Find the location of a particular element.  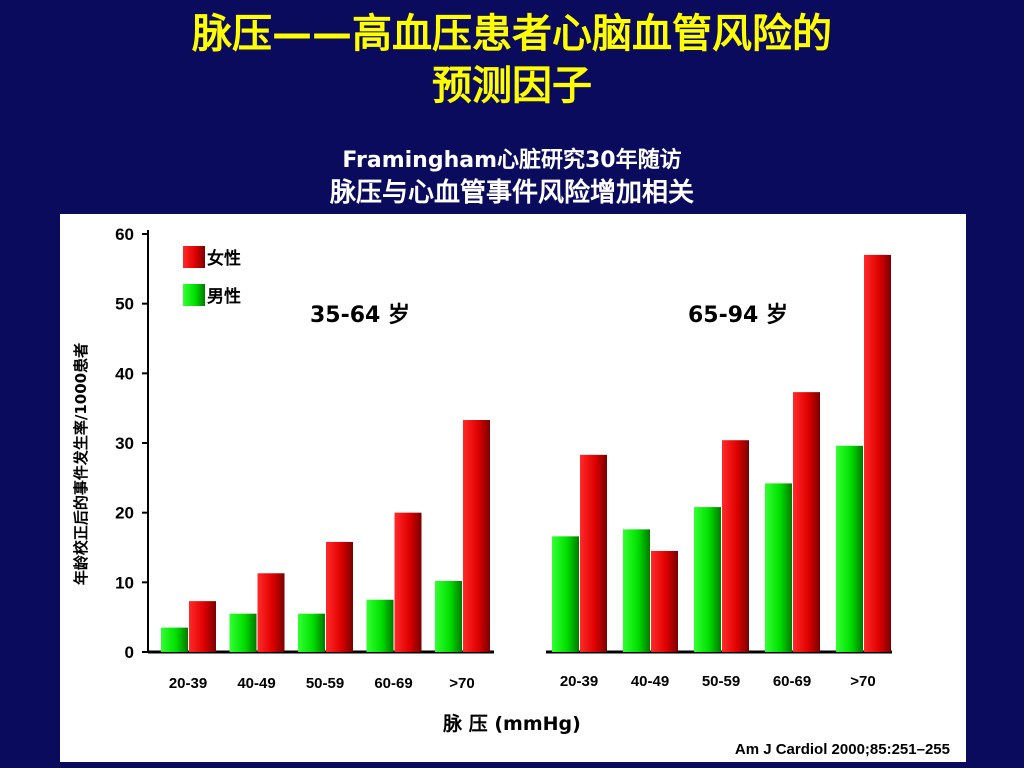

y-tick-label: 50 is located at coordinates (124, 304).